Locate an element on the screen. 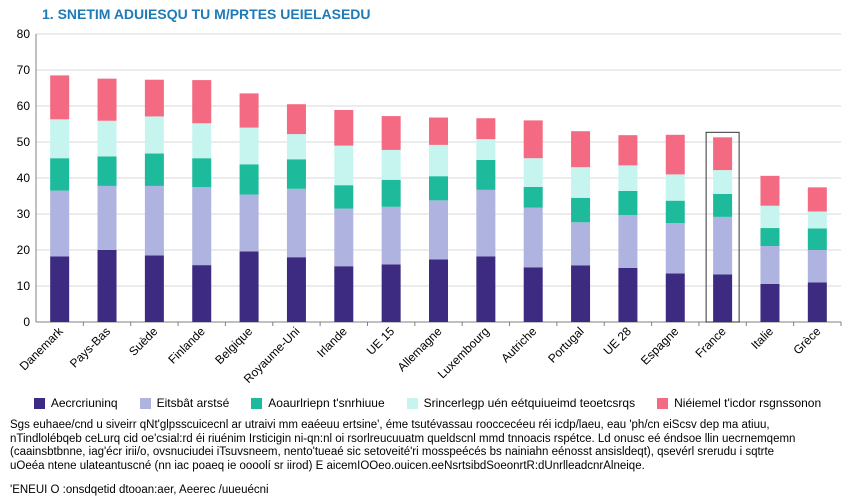 This screenshot has height=503, width=855. bar-segment-allemagne-s4 is located at coordinates (438, 160).